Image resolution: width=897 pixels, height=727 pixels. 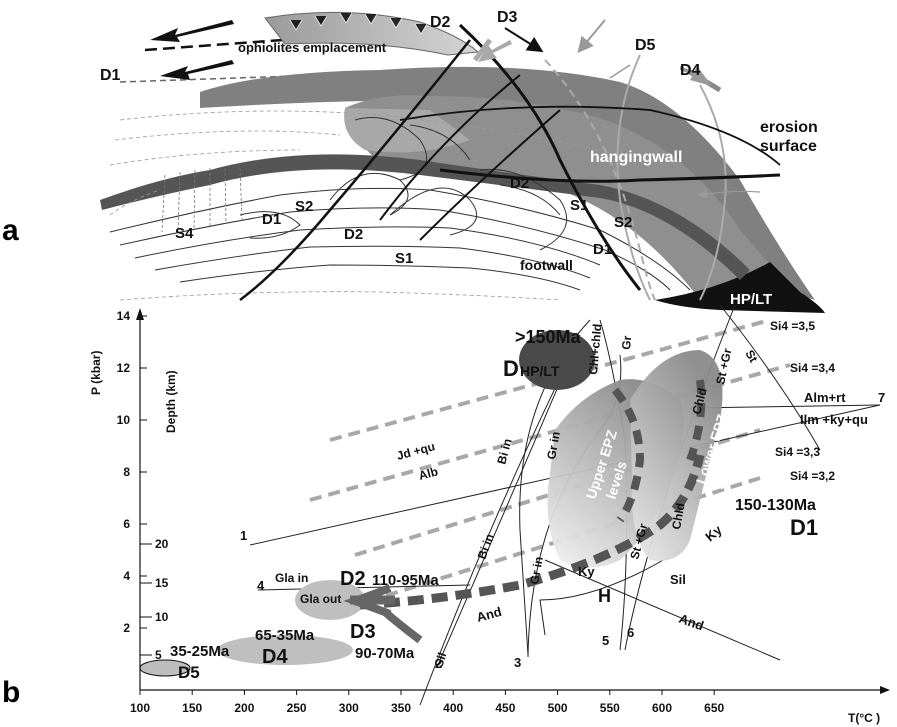 What do you see at coordinates (505, 708) in the screenshot?
I see `x-tick-450: 450` at bounding box center [505, 708].